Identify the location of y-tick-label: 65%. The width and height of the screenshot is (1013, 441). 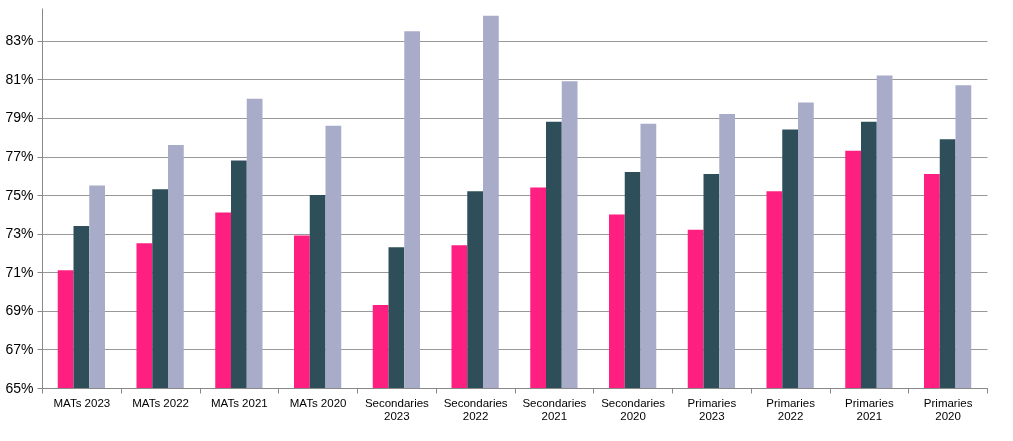
(19, 387).